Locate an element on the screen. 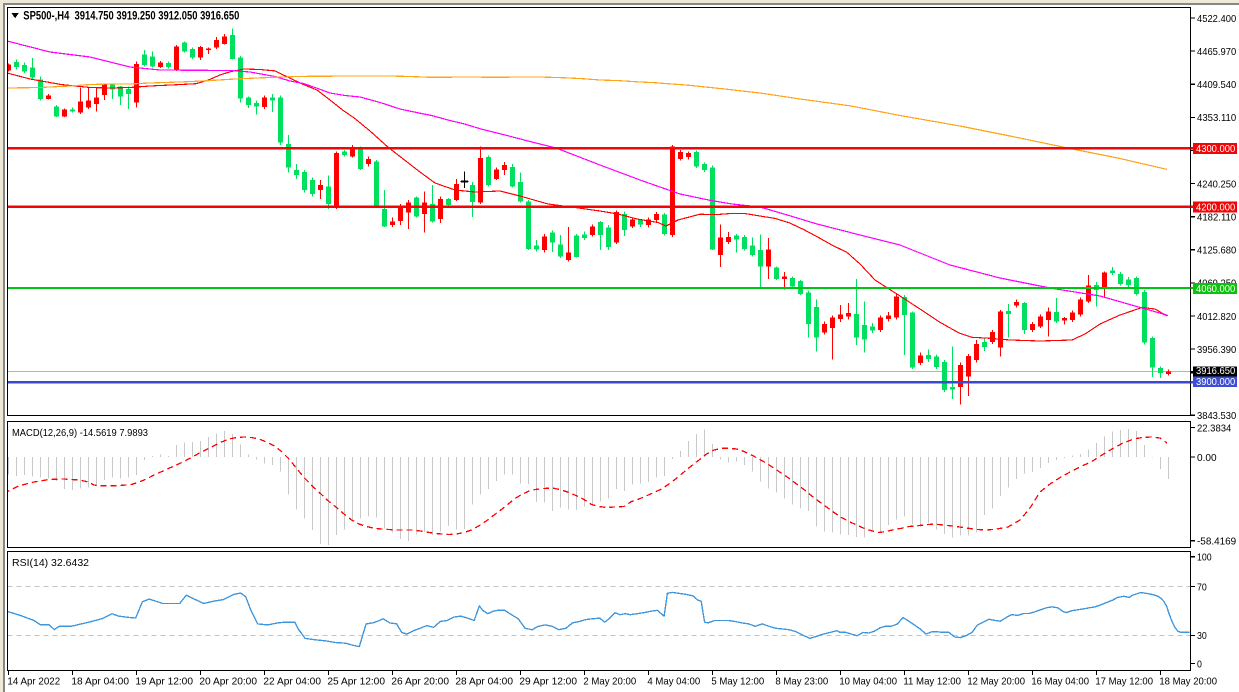 This screenshot has height=692, width=1239. svg-text: 4012.820 is located at coordinates (1216, 317).